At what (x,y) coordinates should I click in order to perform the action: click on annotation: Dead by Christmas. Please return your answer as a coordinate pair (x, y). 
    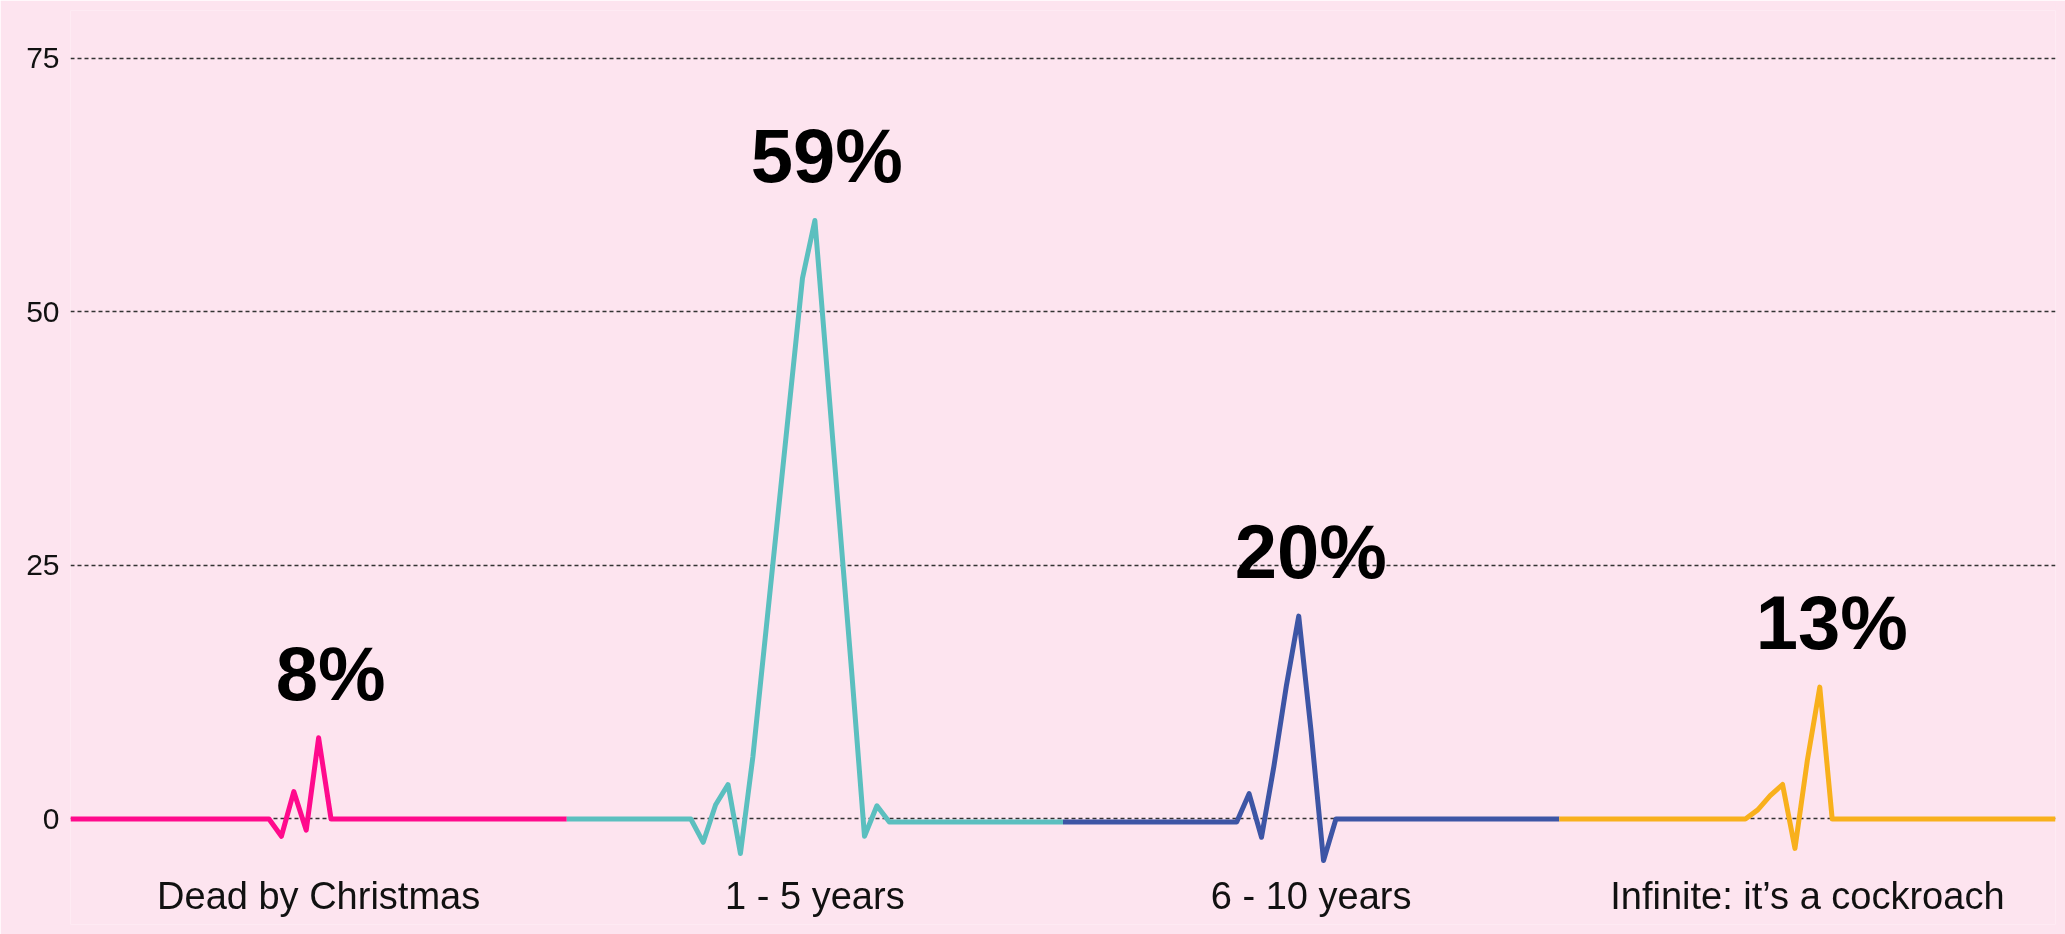
    Looking at the image, I should click on (319, 895).